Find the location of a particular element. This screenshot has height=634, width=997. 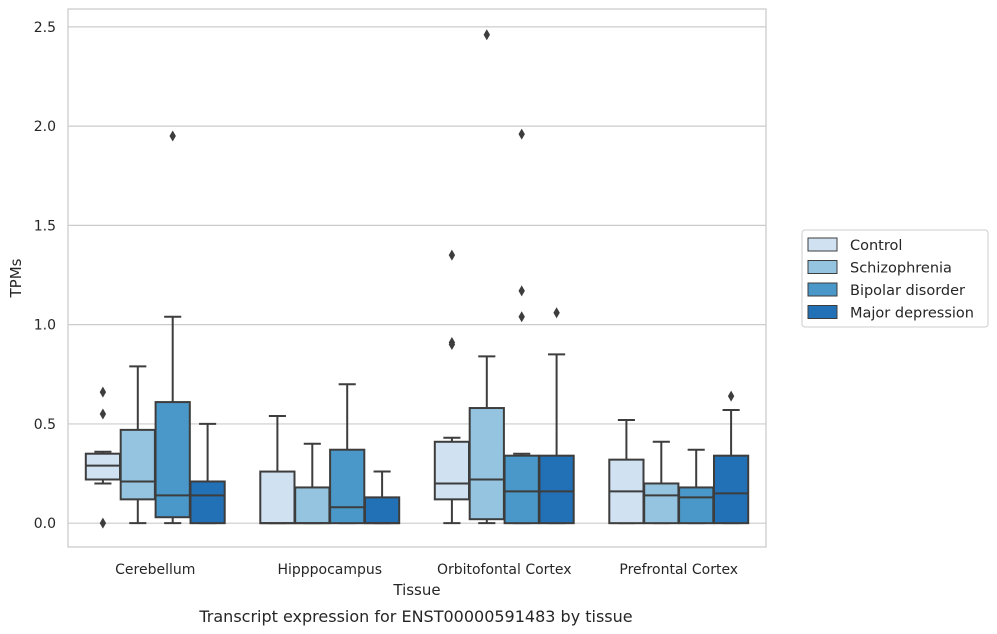

y-tick-label: 0.0 is located at coordinates (45, 524).